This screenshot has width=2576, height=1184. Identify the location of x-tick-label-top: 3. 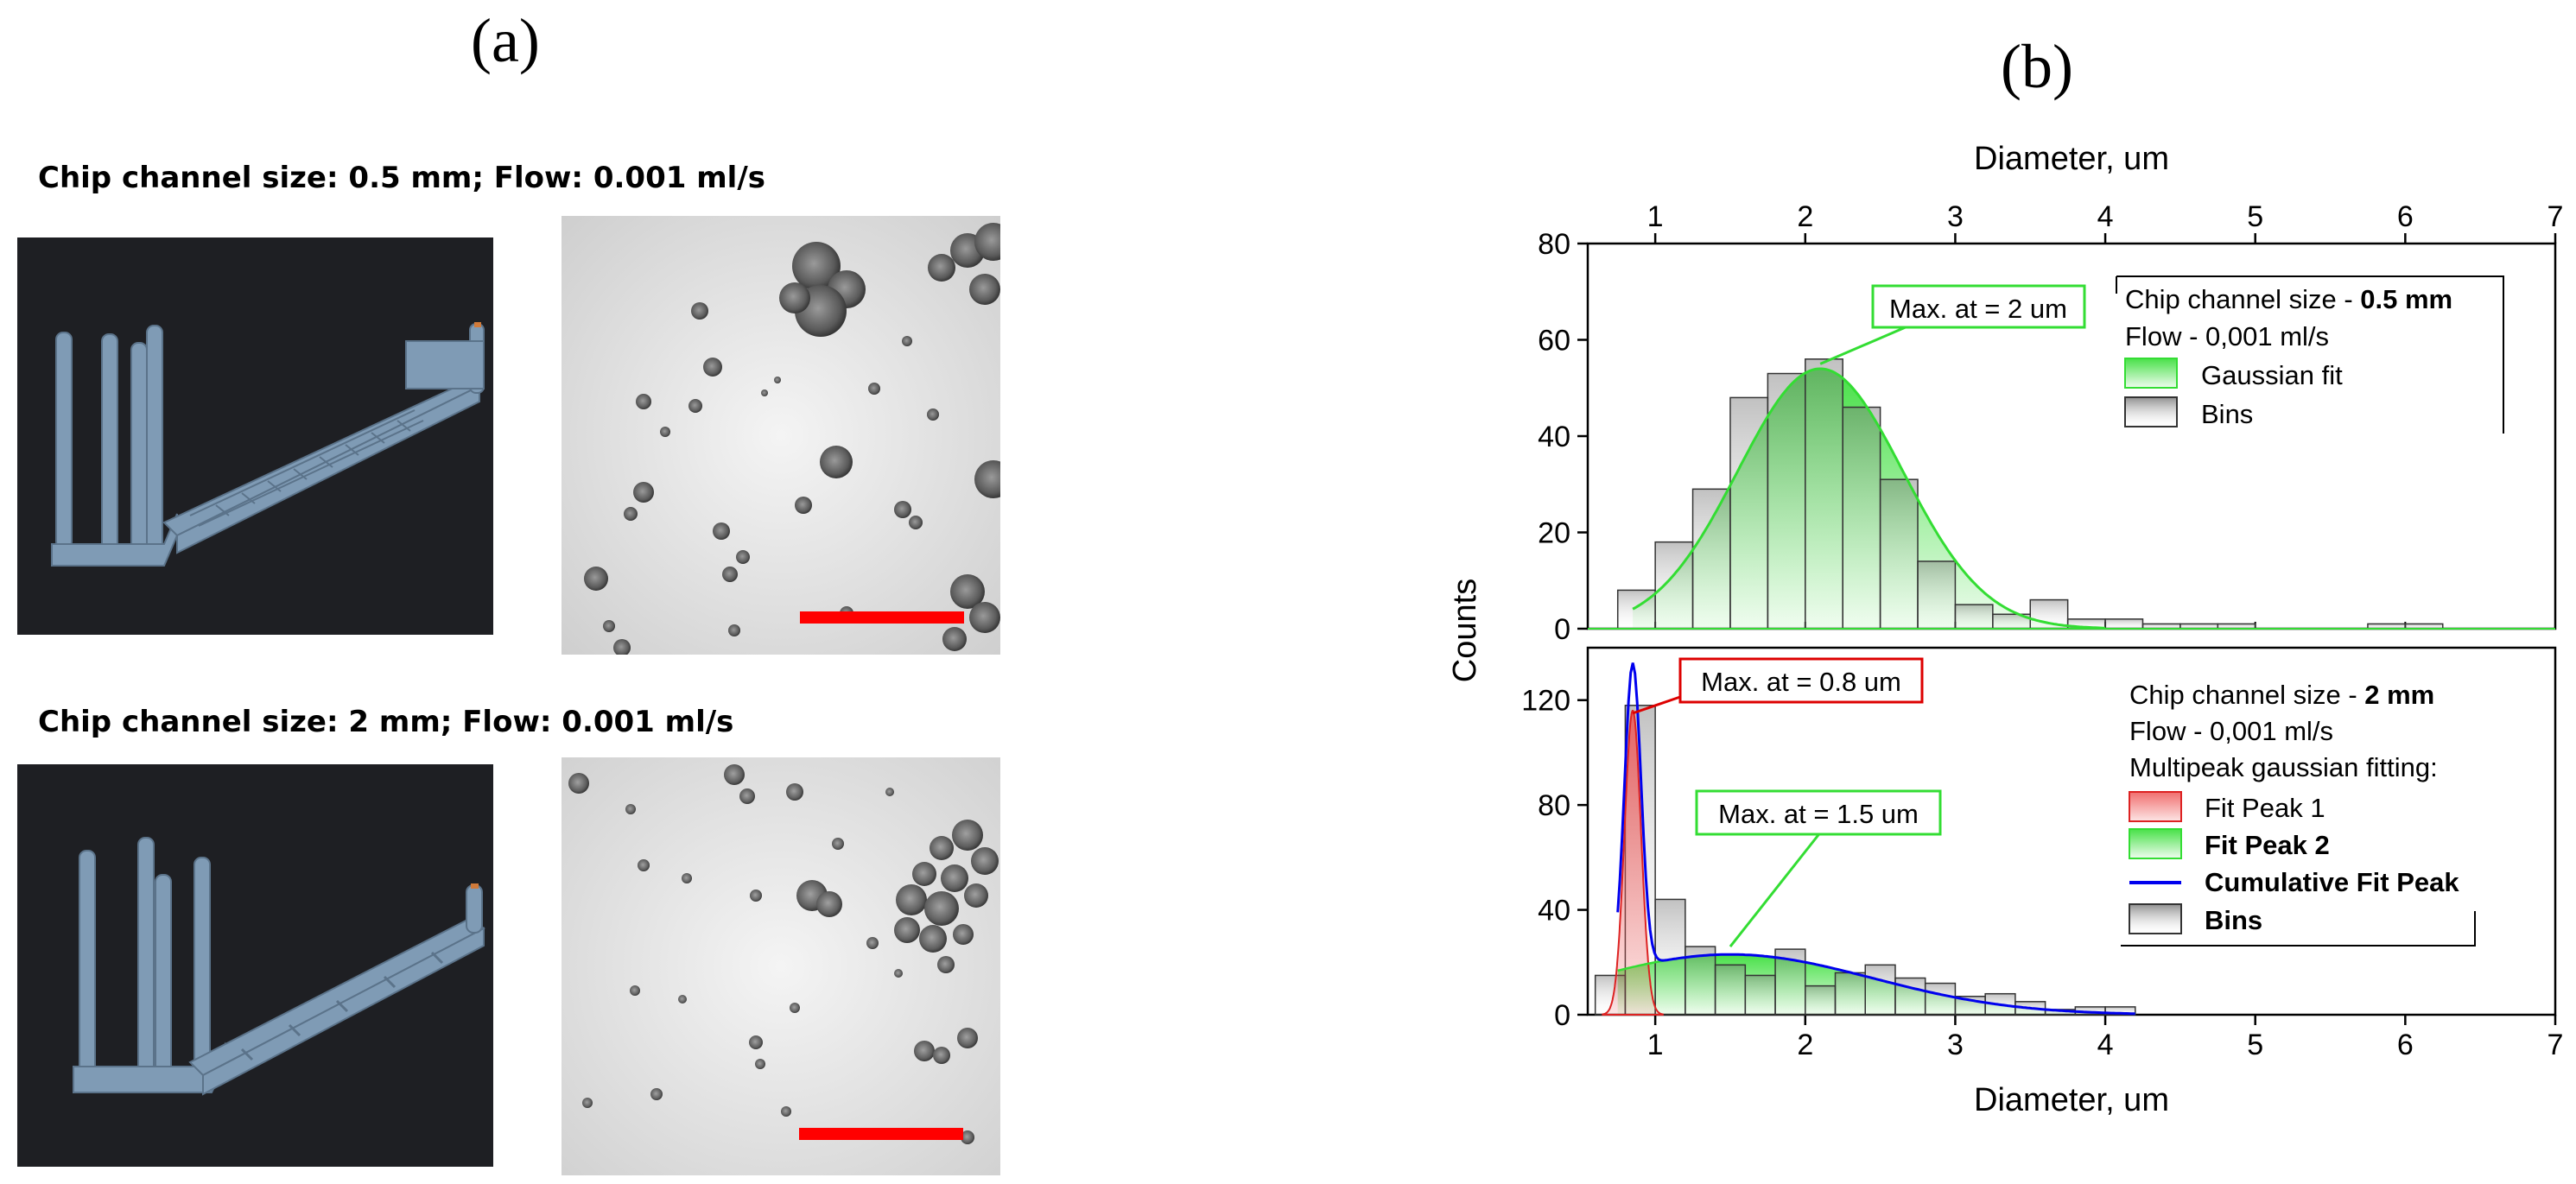
(1955, 217).